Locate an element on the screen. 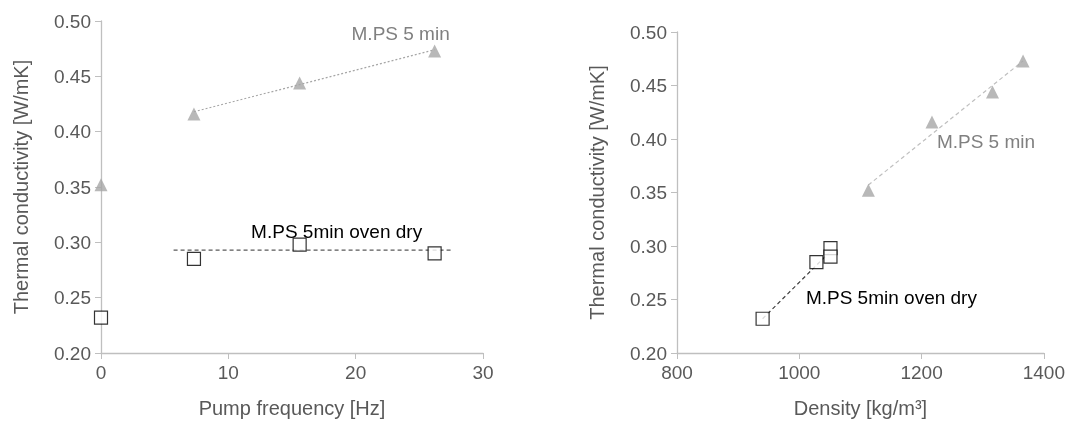  x-tick-label: 0 is located at coordinates (101, 372).